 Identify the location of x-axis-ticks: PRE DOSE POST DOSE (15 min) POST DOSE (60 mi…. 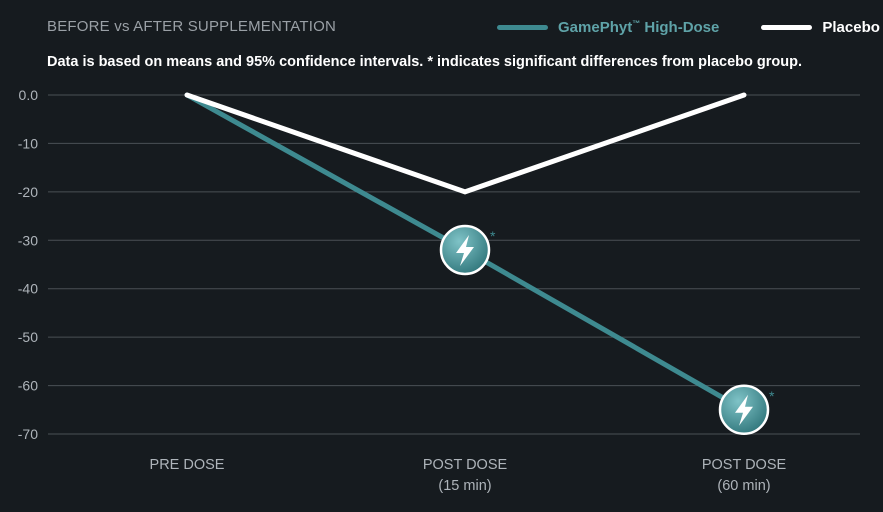
(468, 475).